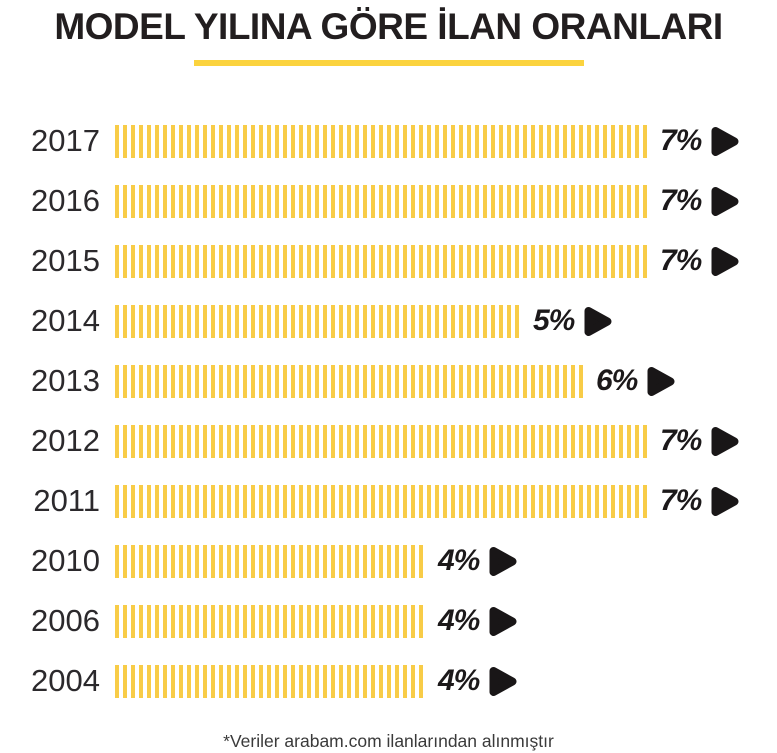 This screenshot has width=777, height=753. I want to click on year-label: 2013, so click(65, 380).